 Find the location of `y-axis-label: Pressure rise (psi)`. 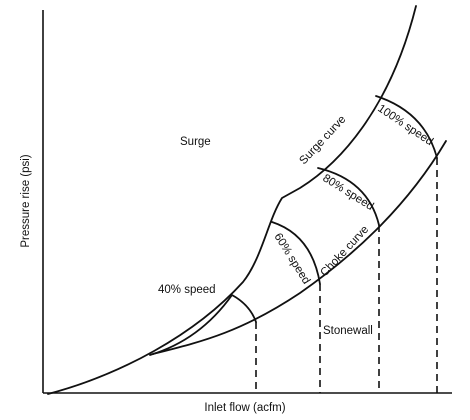

y-axis-label: Pressure rise (psi) is located at coordinates (26, 200).